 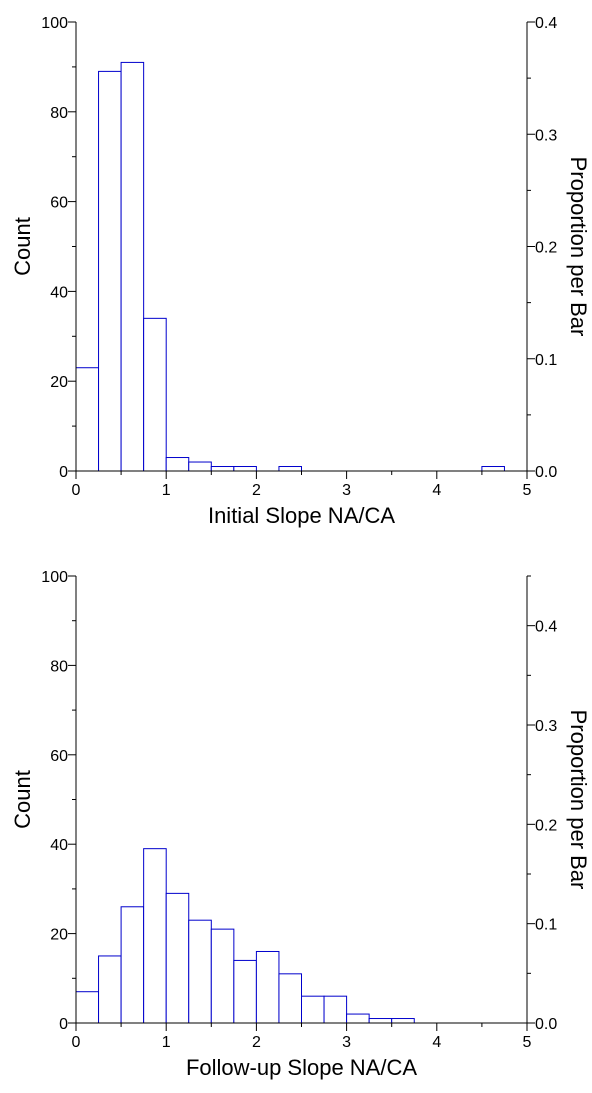 What do you see at coordinates (87, 1007) in the screenshot?
I see `histogram-bar: 7` at bounding box center [87, 1007].